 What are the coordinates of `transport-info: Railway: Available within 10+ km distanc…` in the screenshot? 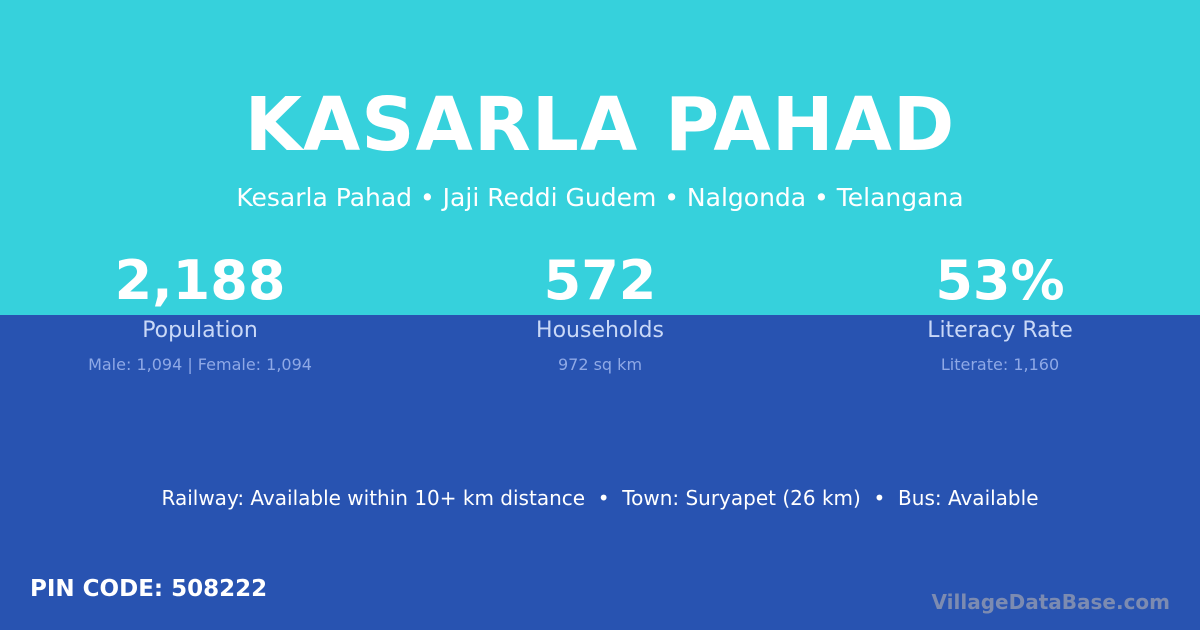 It's located at (600, 498).